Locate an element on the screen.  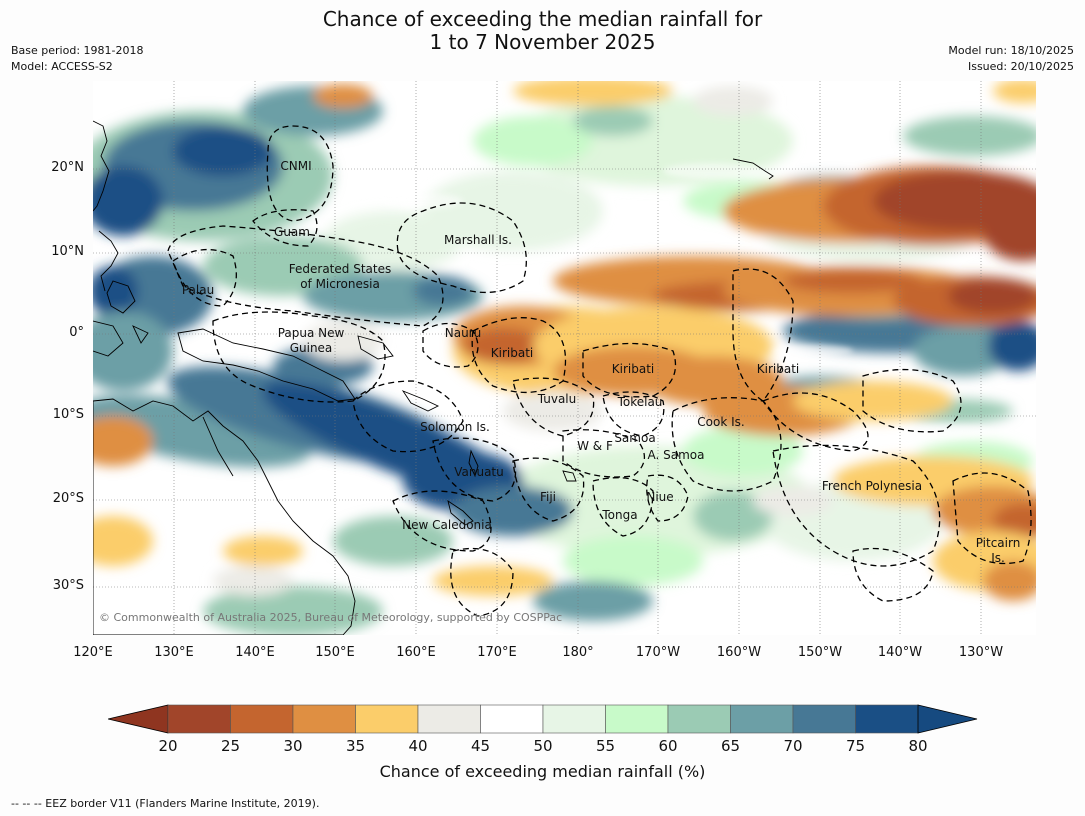
meta-left: Base period: 1981-2018 Model: ACCESS-S2 is located at coordinates (77, 59).